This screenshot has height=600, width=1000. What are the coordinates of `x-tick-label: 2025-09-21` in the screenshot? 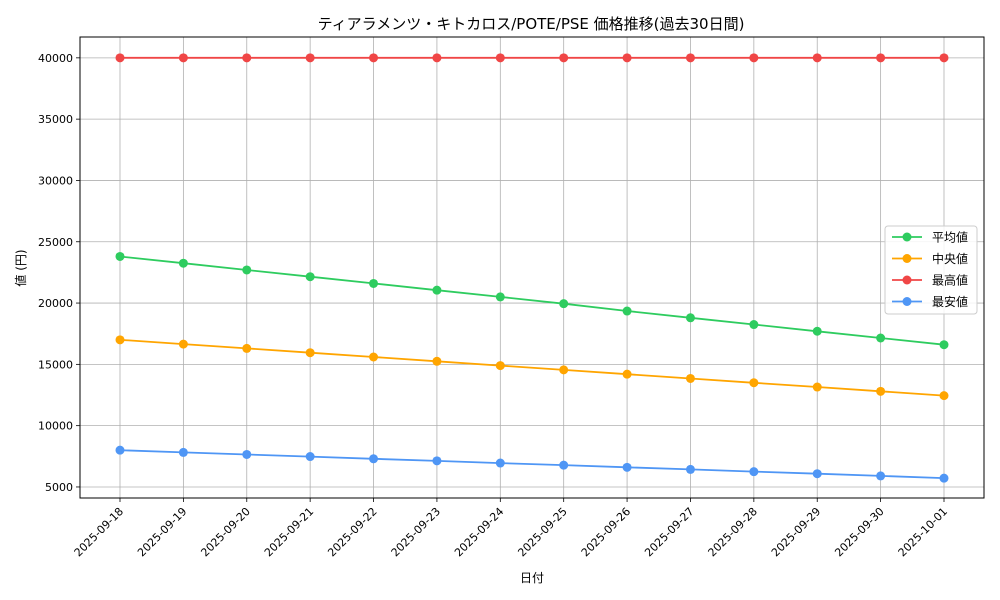 It's located at (289, 532).